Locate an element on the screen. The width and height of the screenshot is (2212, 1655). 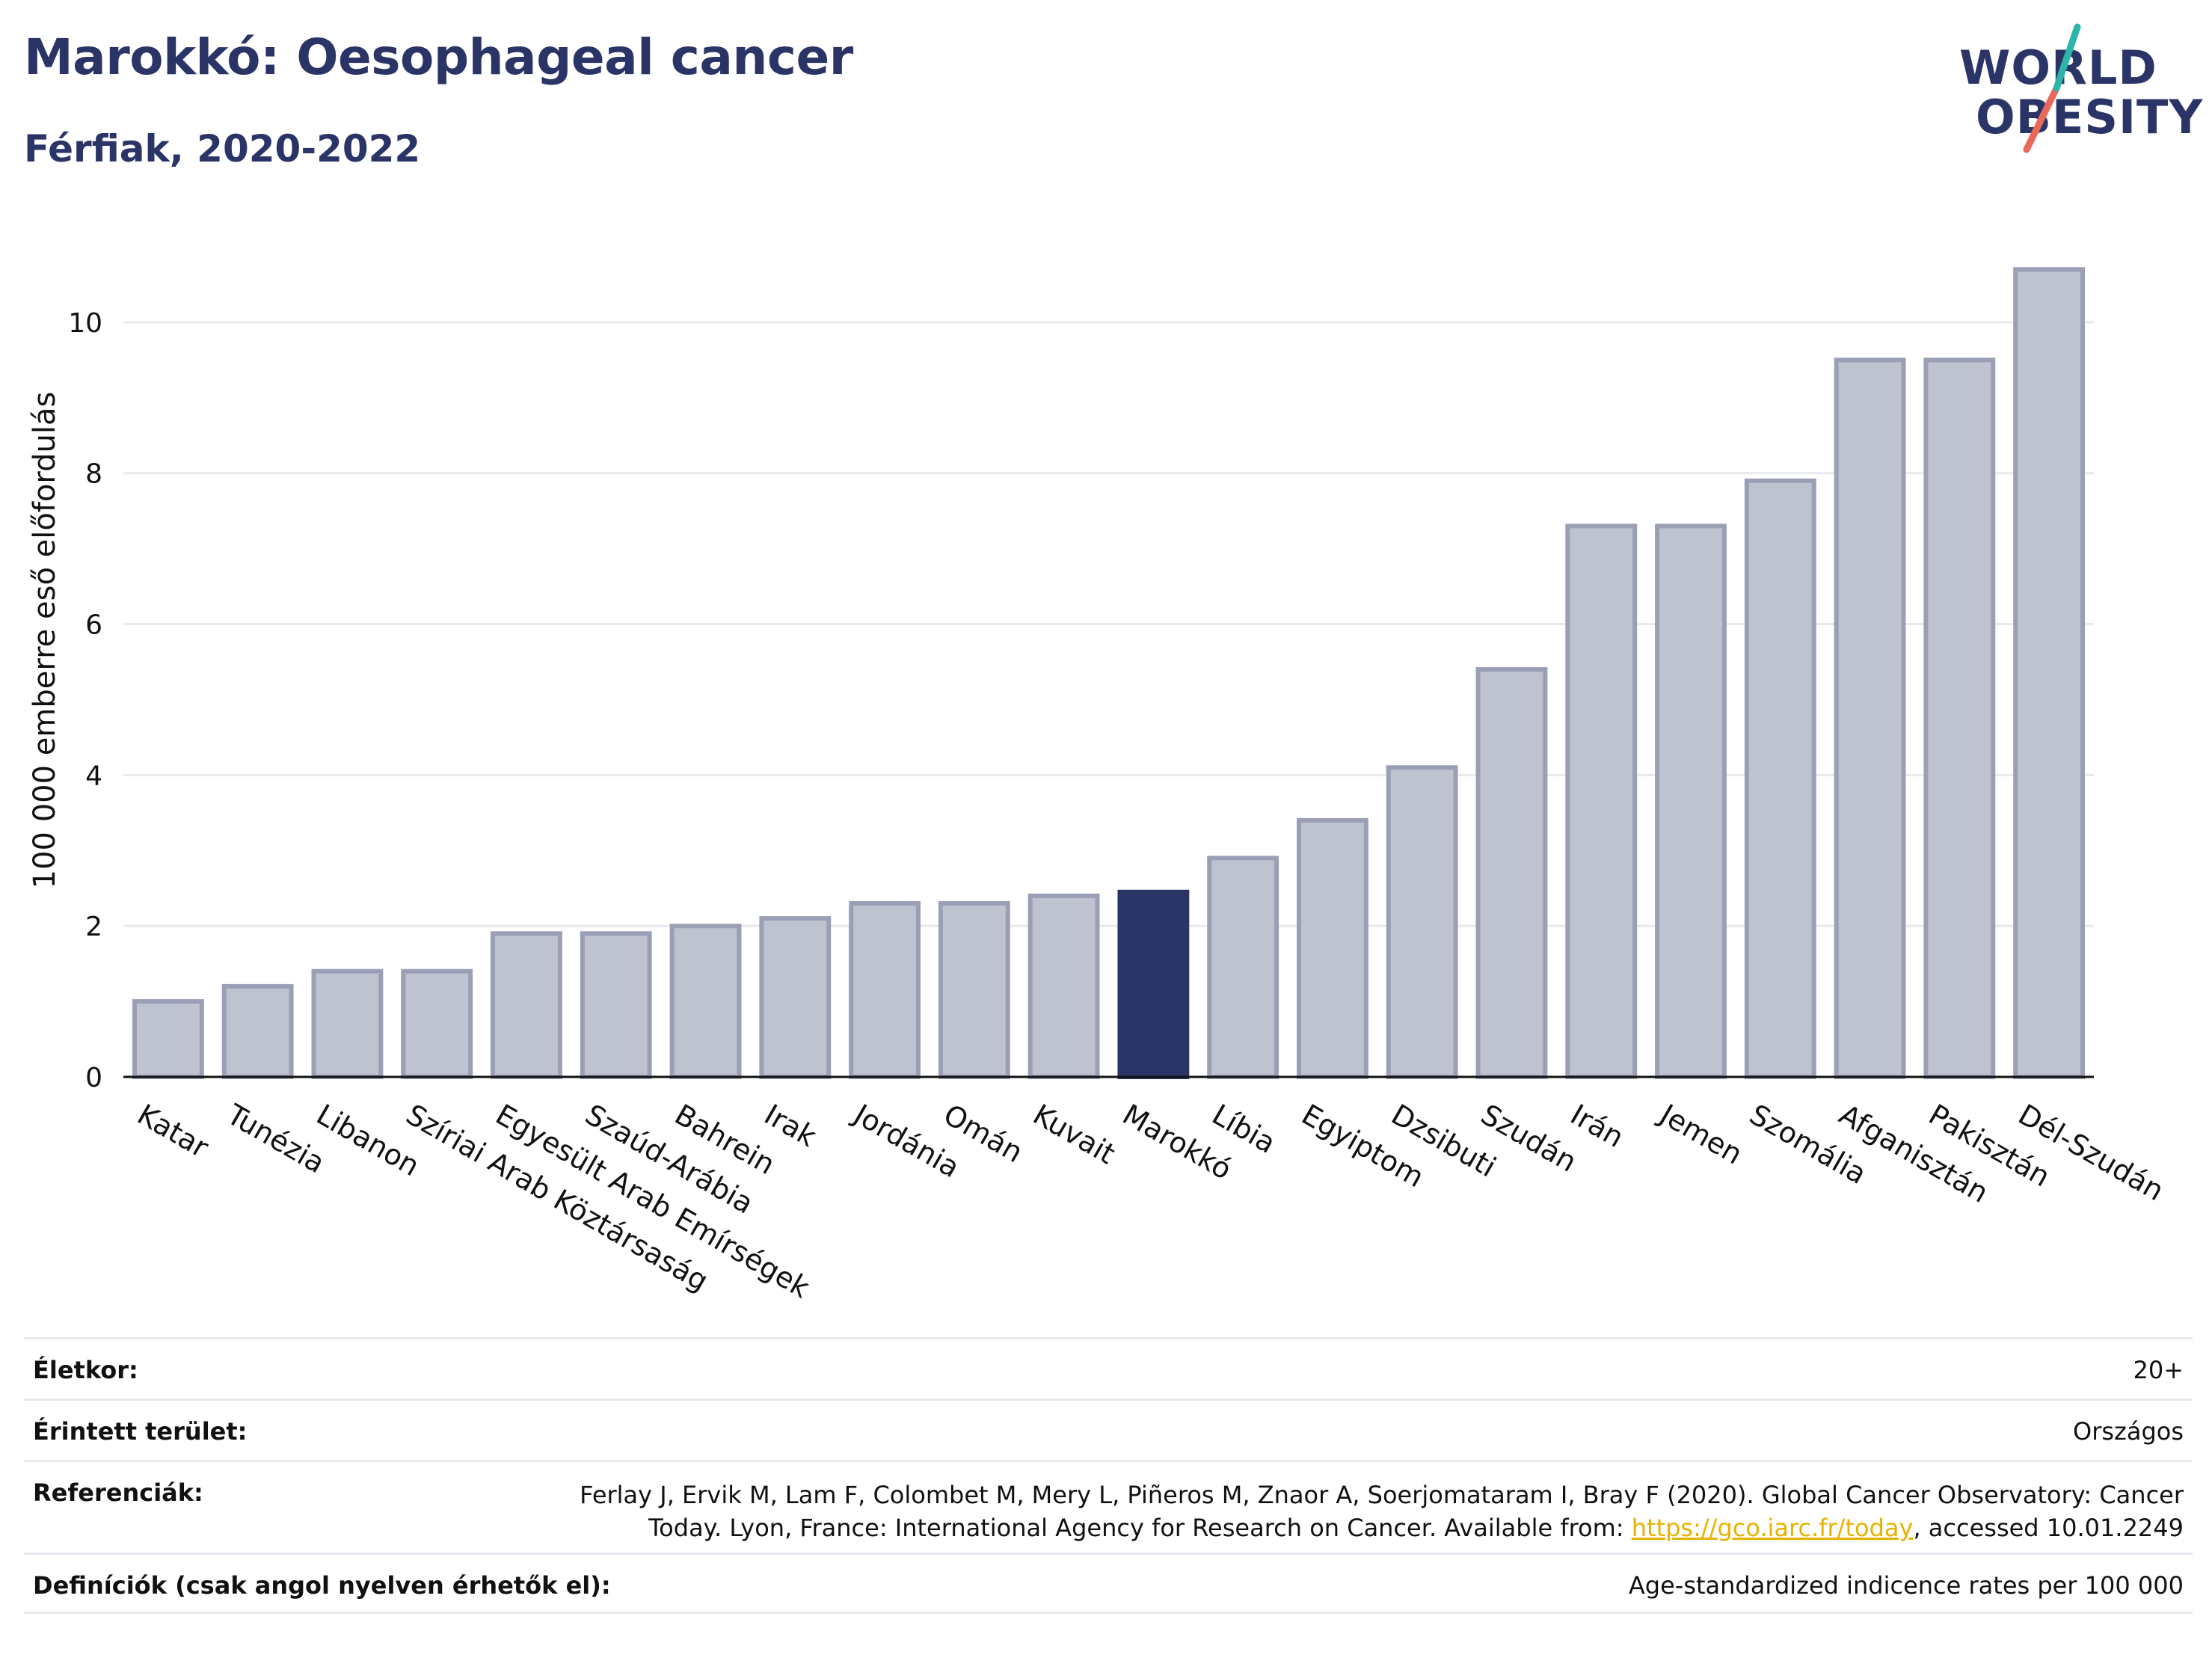
bar-pakisztán is located at coordinates (1959, 718).